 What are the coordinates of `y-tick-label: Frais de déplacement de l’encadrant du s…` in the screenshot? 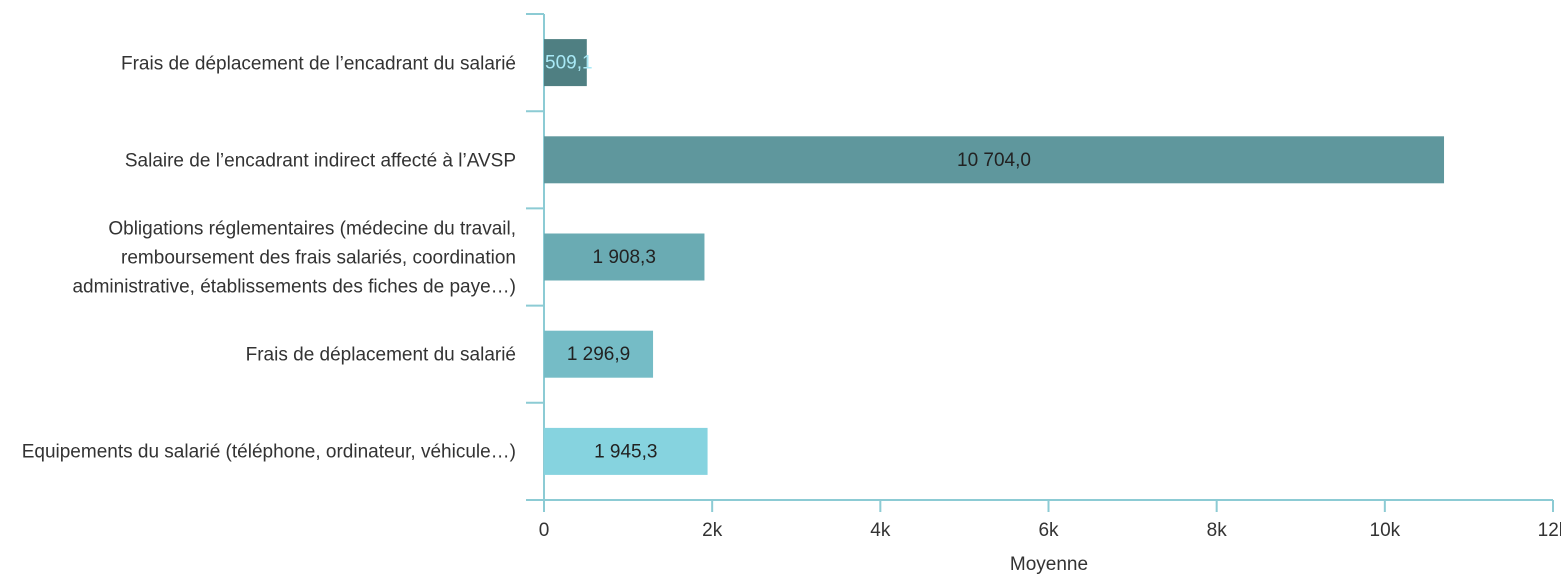 It's located at (318, 64).